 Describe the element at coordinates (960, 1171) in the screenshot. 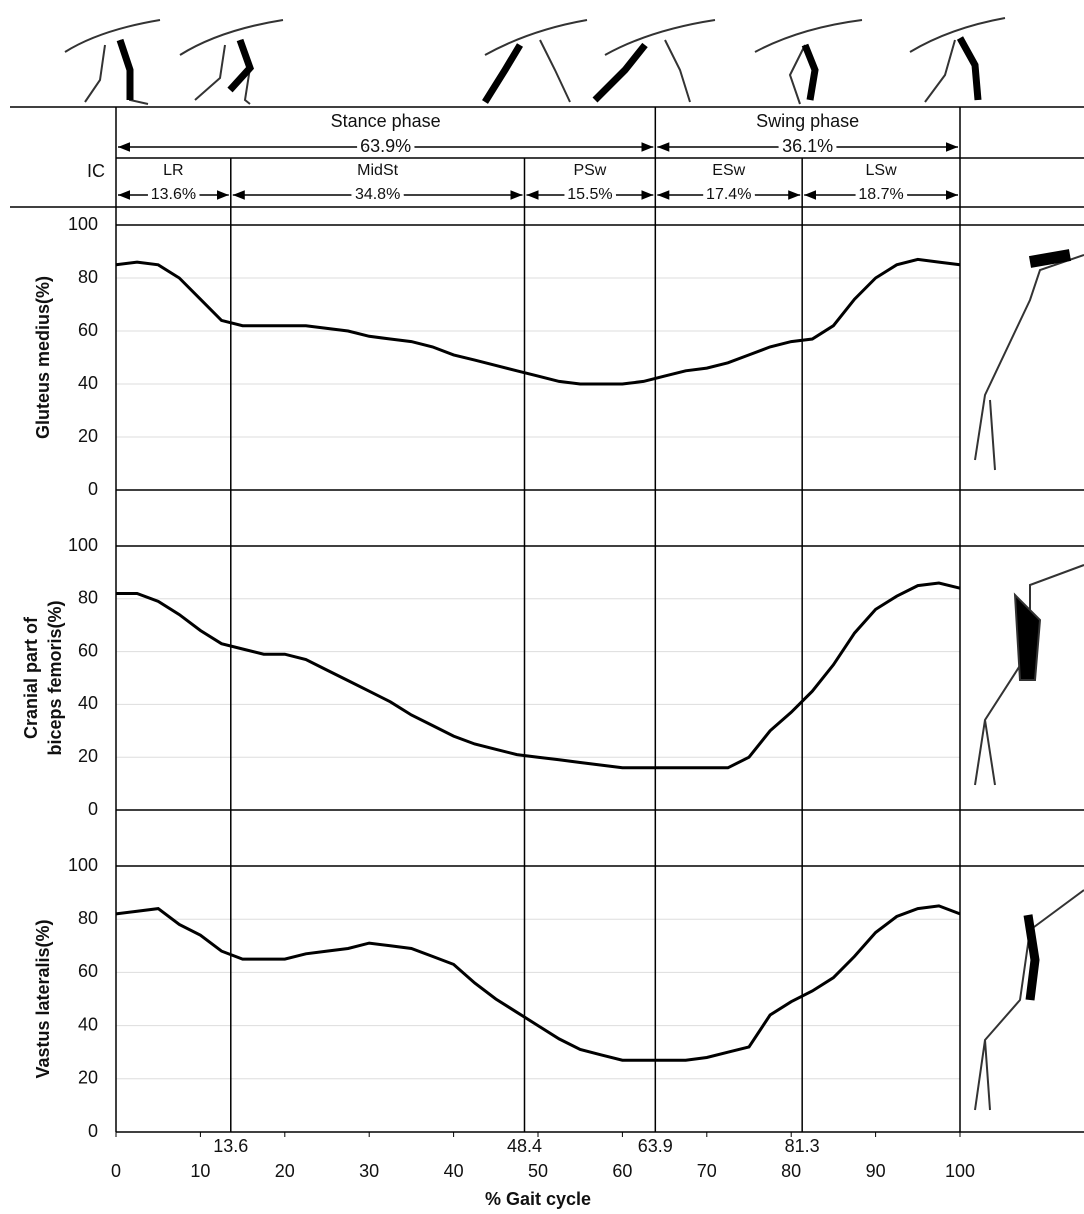

I see `x-tick-label: 100` at that location.